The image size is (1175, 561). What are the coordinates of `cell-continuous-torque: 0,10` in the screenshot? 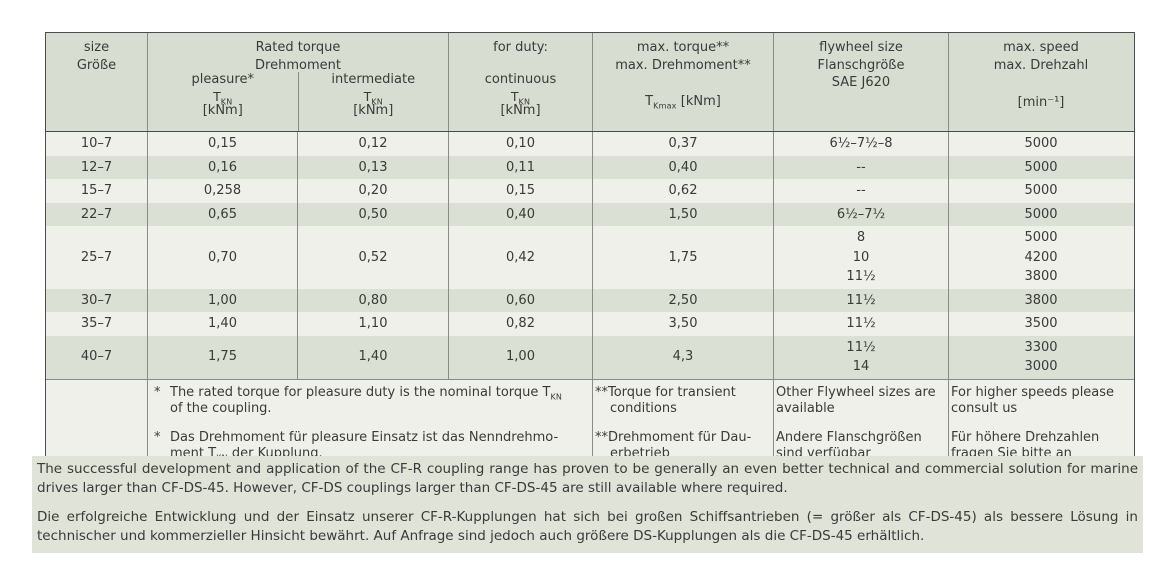 It's located at (520, 144).